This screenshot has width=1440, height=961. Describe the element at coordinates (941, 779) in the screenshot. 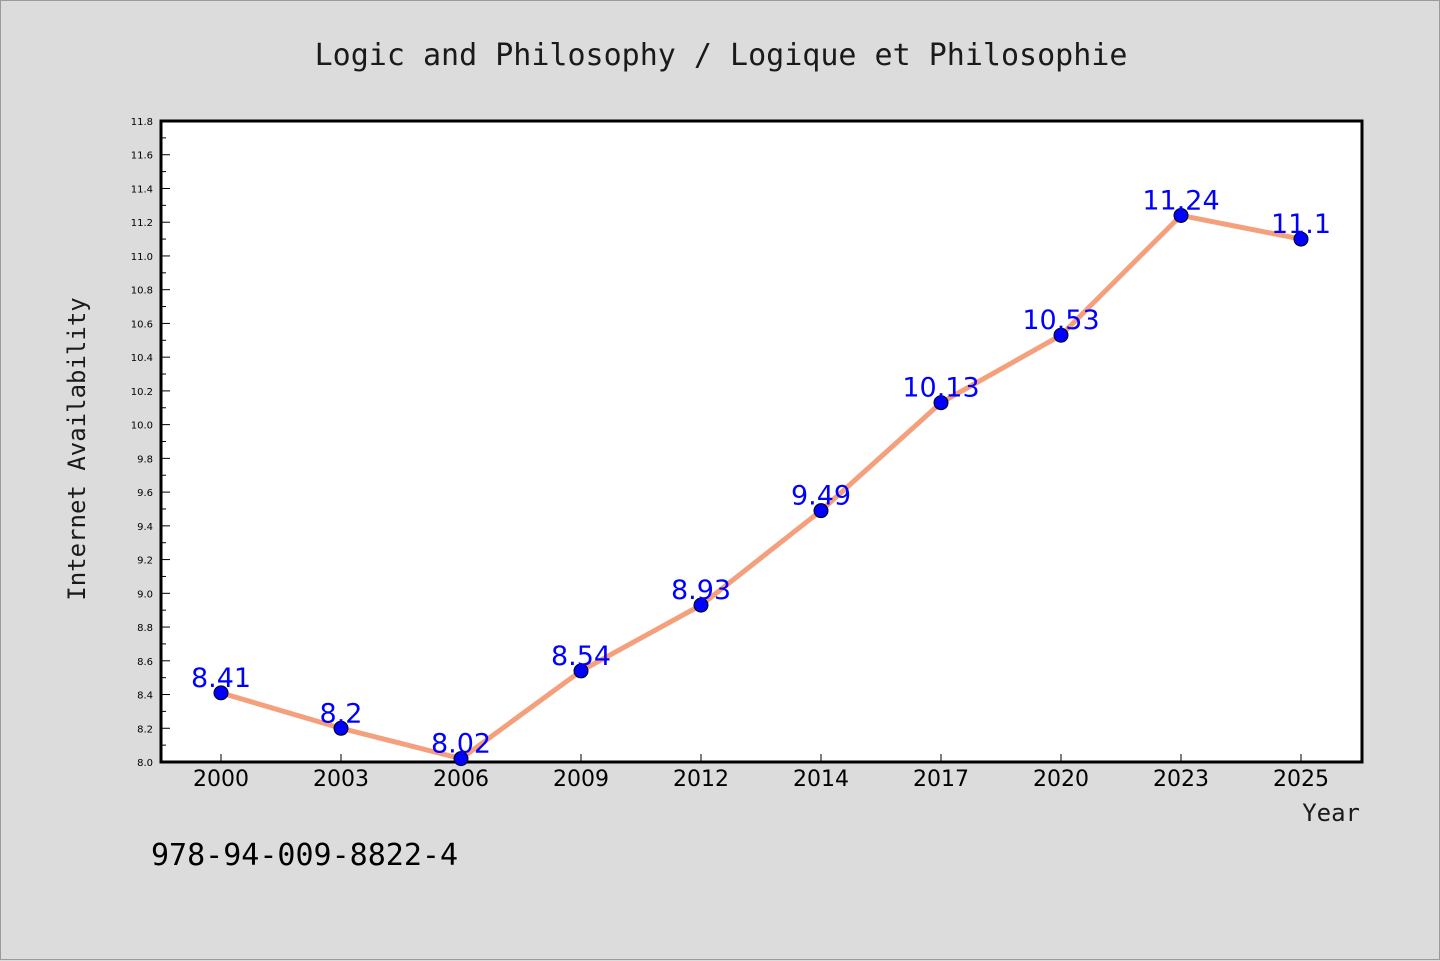

I see `x-tick-label: 2017` at that location.